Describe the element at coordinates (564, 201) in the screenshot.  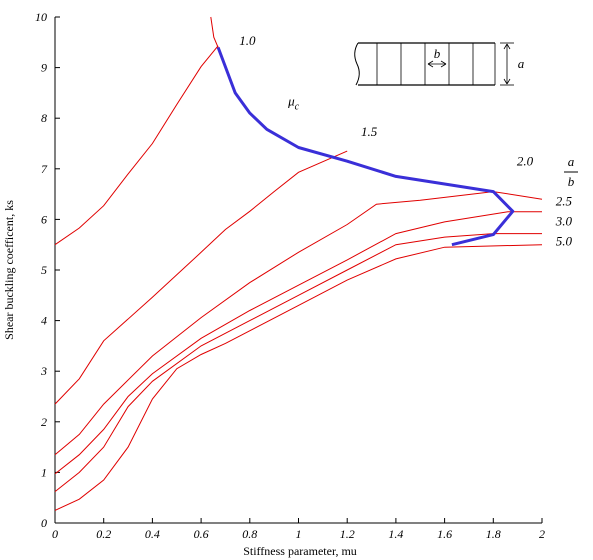
I see `curve-annotation: 2.5` at that location.